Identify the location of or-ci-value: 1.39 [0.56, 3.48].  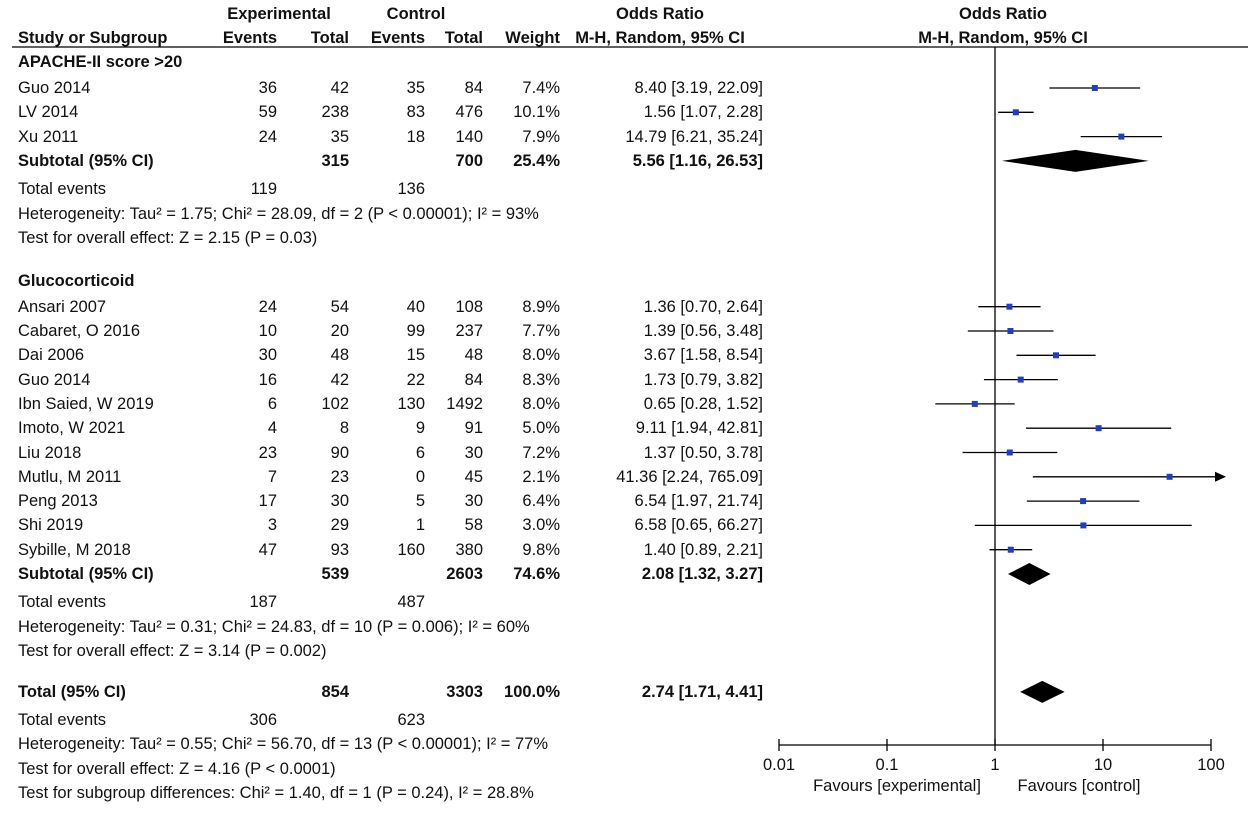
(703, 331).